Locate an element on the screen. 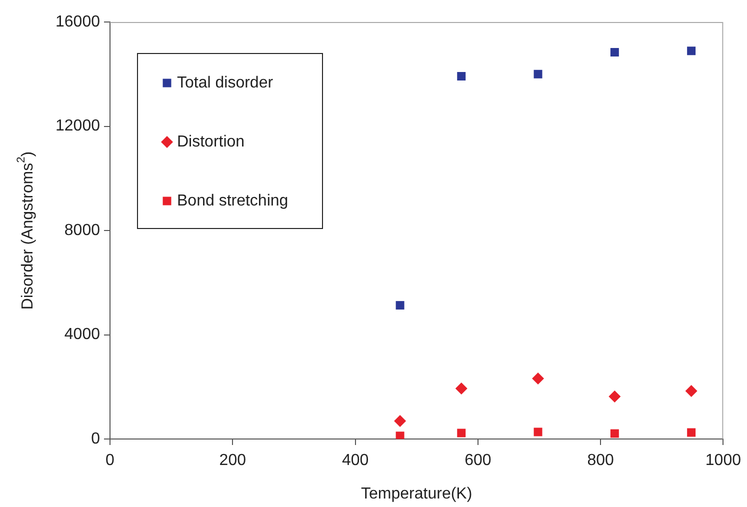  legend-label: Total disorder is located at coordinates (225, 83).